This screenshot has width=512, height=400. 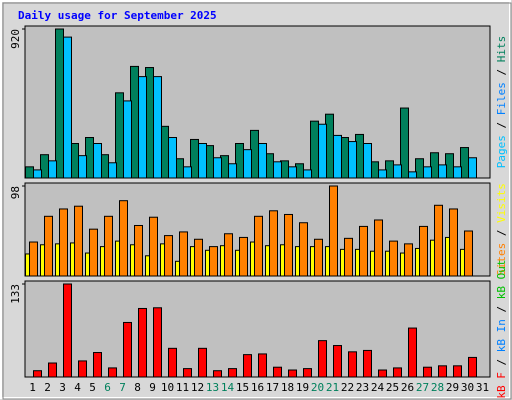 I want to click on x-tick-label: 15, so click(x=242, y=387).